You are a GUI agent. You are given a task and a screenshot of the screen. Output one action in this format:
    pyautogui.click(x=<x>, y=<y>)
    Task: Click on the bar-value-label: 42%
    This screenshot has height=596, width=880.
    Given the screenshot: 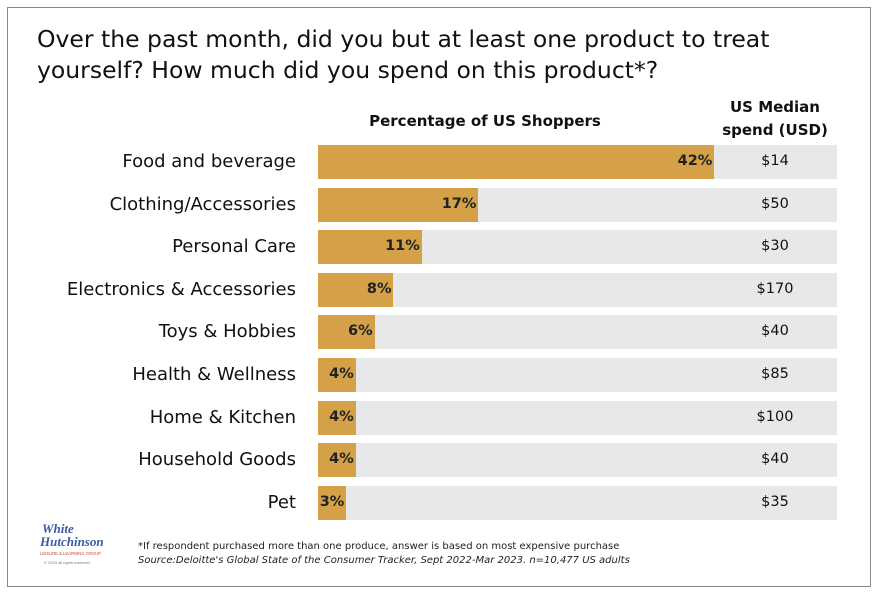 What is the action you would take?
    pyautogui.click(x=695, y=161)
    